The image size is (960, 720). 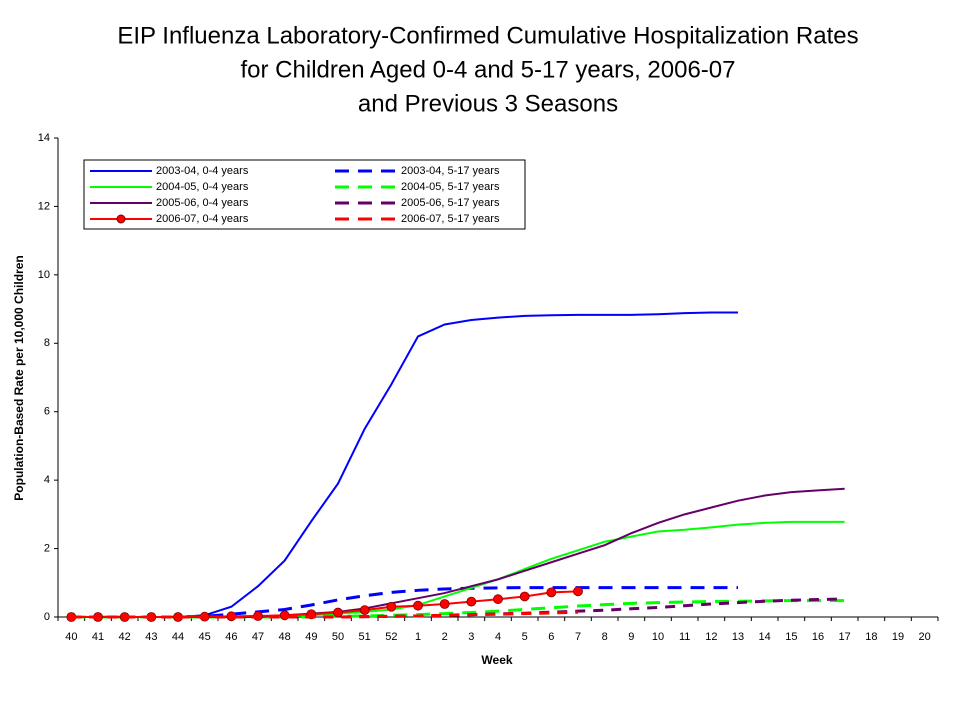 I want to click on chart-title: and Previous 3 Seasons, so click(x=488, y=103).